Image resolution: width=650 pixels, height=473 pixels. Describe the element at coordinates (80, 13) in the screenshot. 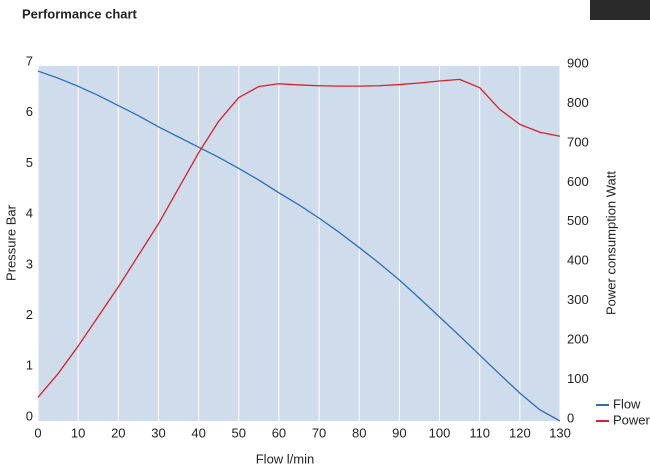

I see `chart-title: Performance chart` at that location.